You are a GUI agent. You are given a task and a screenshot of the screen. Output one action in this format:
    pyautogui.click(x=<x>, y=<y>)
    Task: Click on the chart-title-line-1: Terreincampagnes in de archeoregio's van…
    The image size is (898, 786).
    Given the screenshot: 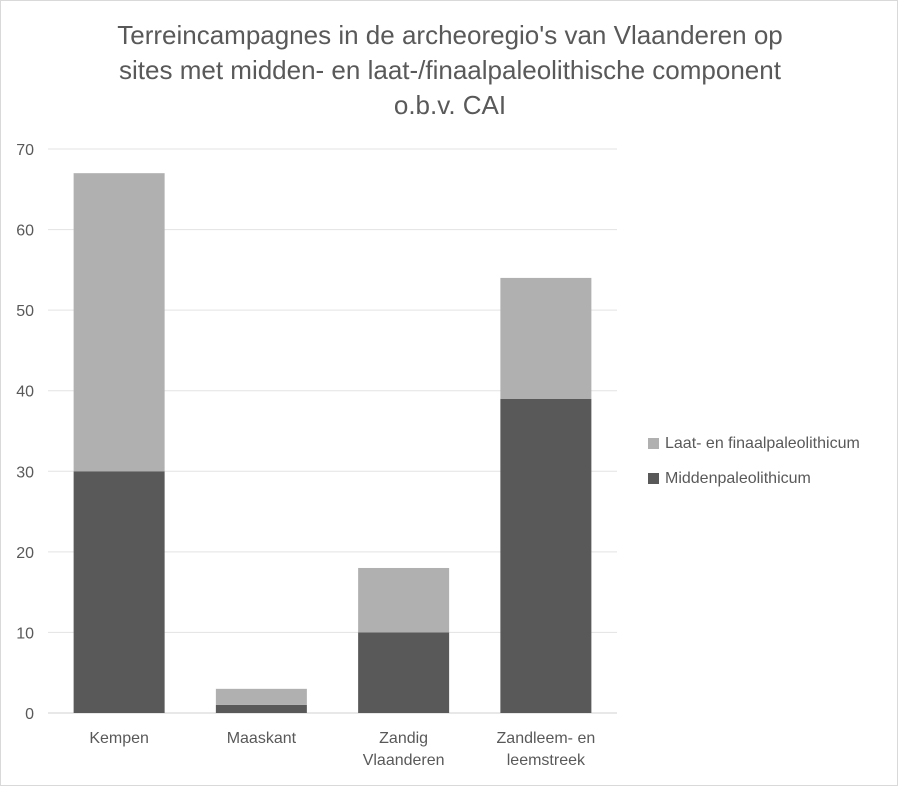 What is the action you would take?
    pyautogui.click(x=450, y=35)
    